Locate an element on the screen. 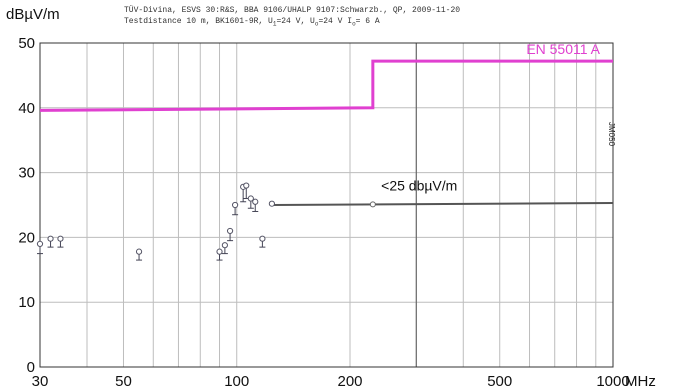  x-tick-label: 500 is located at coordinates (499, 381).